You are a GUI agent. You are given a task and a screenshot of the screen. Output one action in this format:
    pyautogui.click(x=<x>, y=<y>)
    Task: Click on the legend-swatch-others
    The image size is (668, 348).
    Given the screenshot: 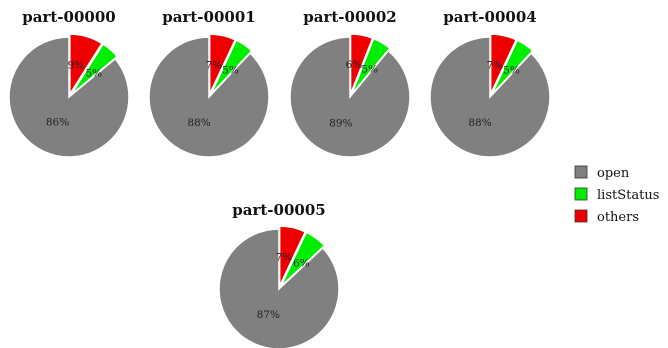 What is the action you would take?
    pyautogui.click(x=581, y=216)
    